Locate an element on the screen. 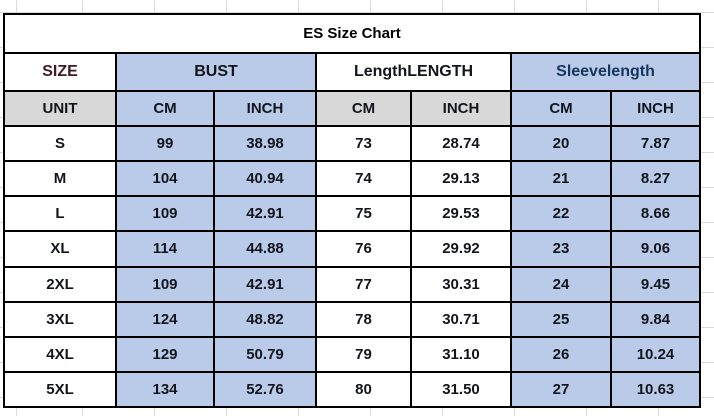 The width and height of the screenshot is (714, 416). data-cell: 29.13 is located at coordinates (461, 179).